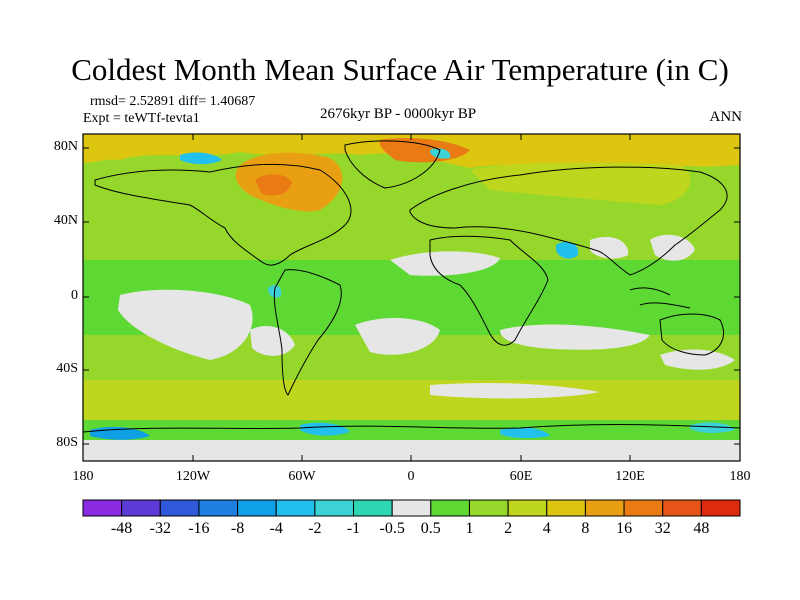  Describe the element at coordinates (397, 336) in the screenshot. I see `grey-south-atlantic` at that location.